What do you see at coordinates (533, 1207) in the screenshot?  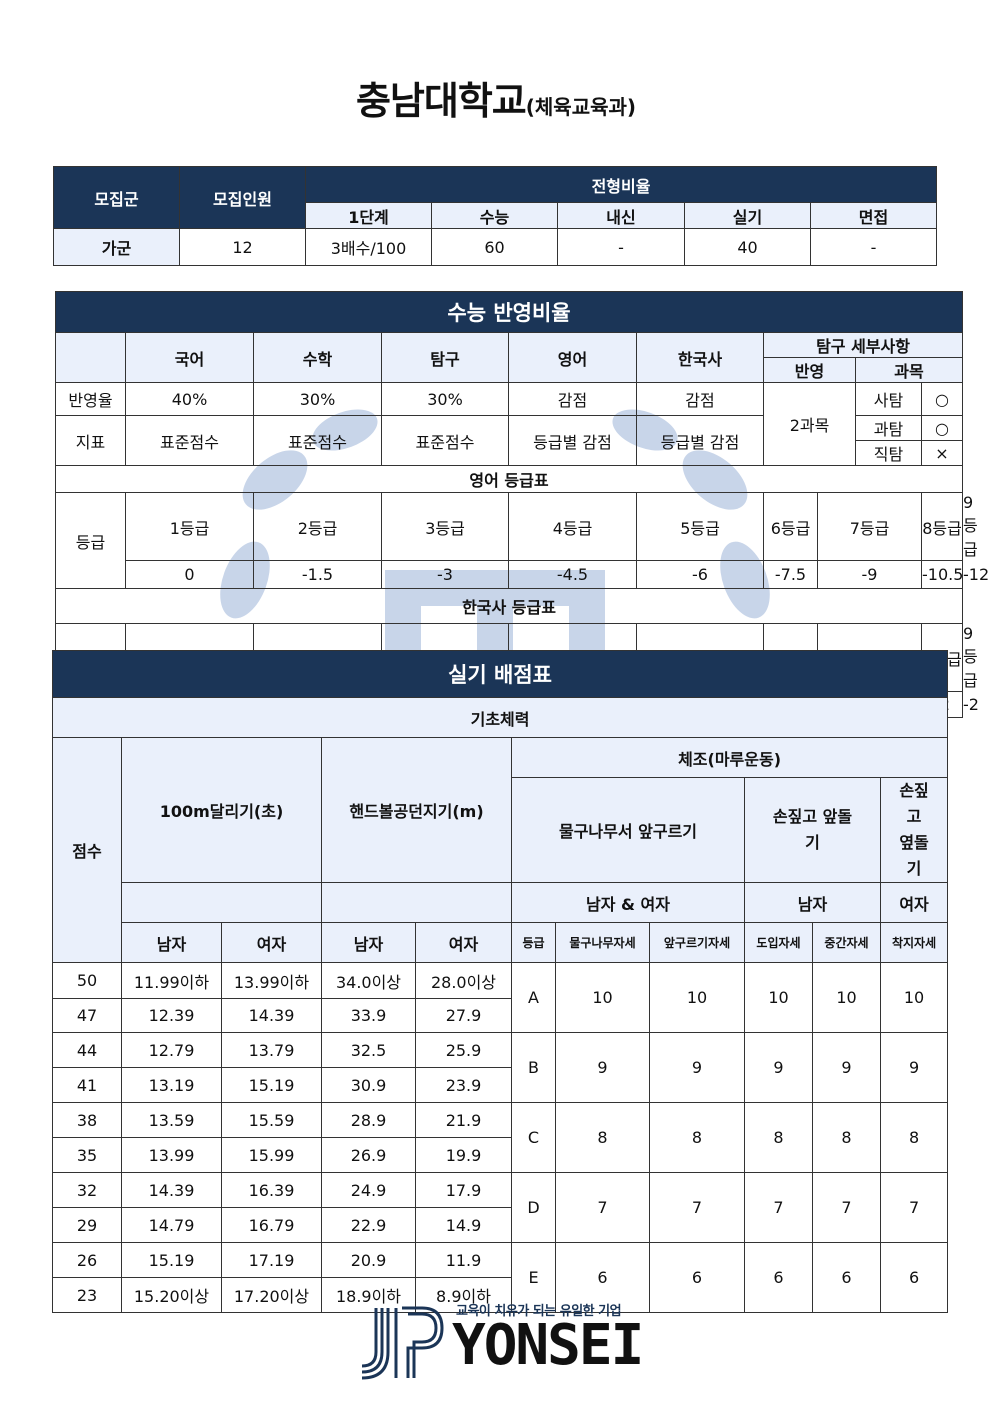 I see `gym-grade-cell: D` at bounding box center [533, 1207].